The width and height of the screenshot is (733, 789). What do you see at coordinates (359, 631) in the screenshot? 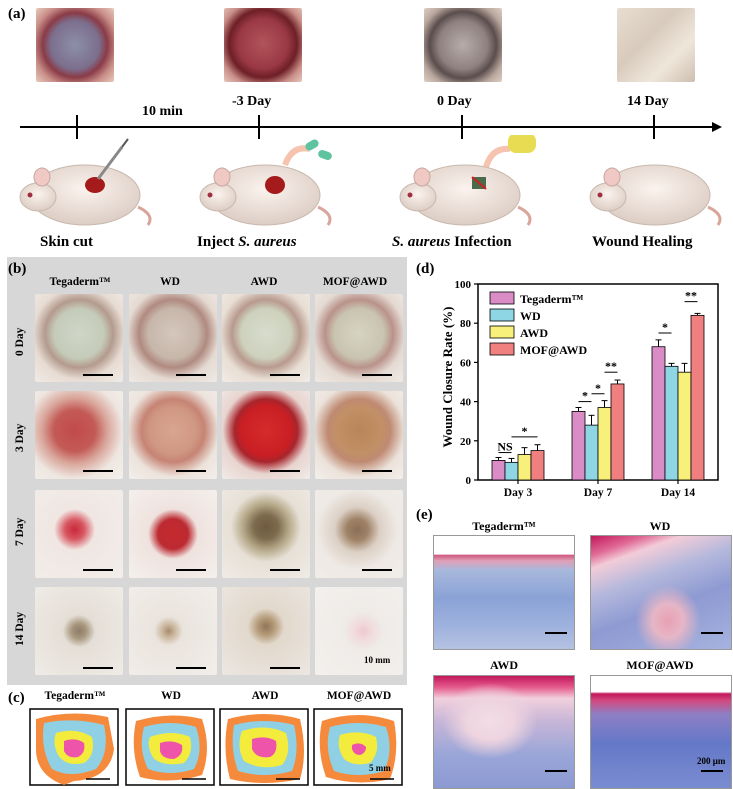
I see `wound-photo-mofawd-14day` at bounding box center [359, 631].